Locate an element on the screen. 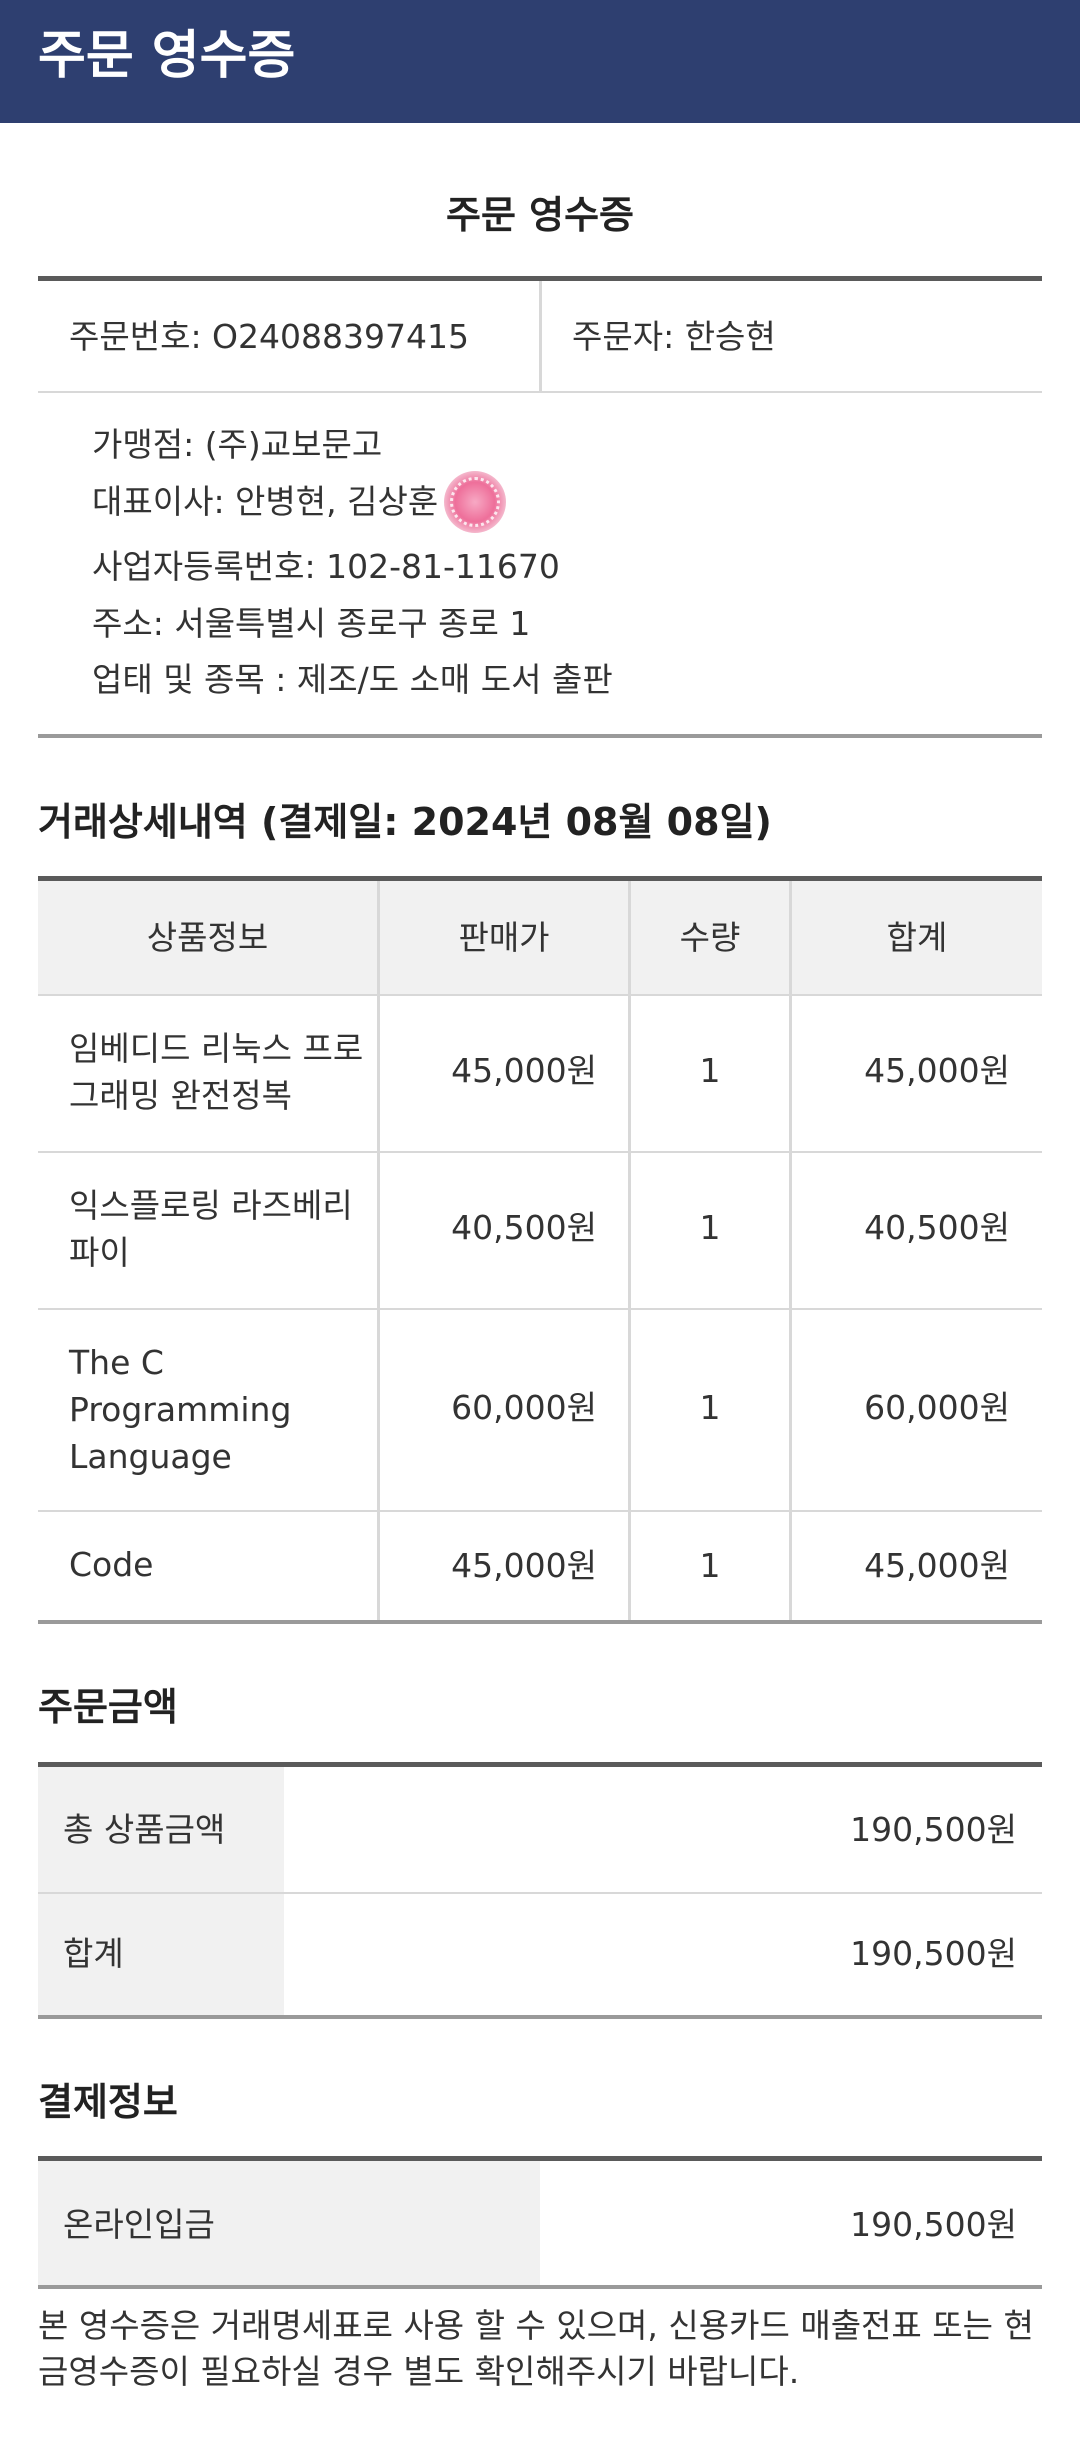 The height and width of the screenshot is (2439, 1080). details-title: 거래상세내역 (결제일: 2024년 08월 08일) is located at coordinates (405, 822).